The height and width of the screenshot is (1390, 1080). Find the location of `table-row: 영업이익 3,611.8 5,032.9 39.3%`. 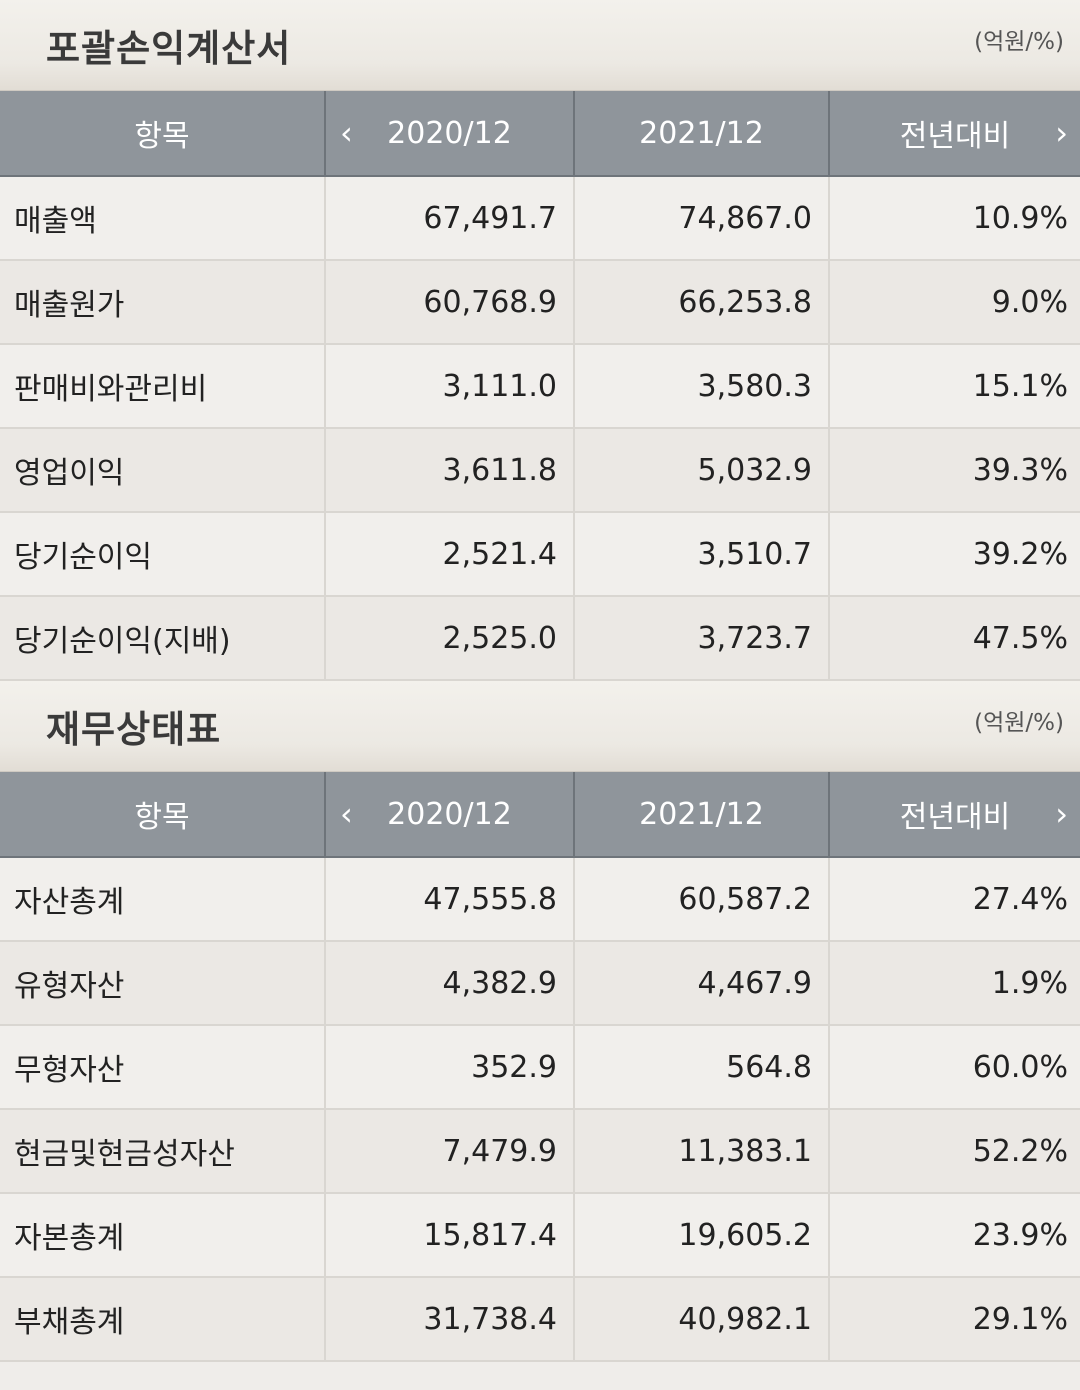

table-row: 영업이익 3,611.8 5,032.9 39.3% is located at coordinates (540, 470).